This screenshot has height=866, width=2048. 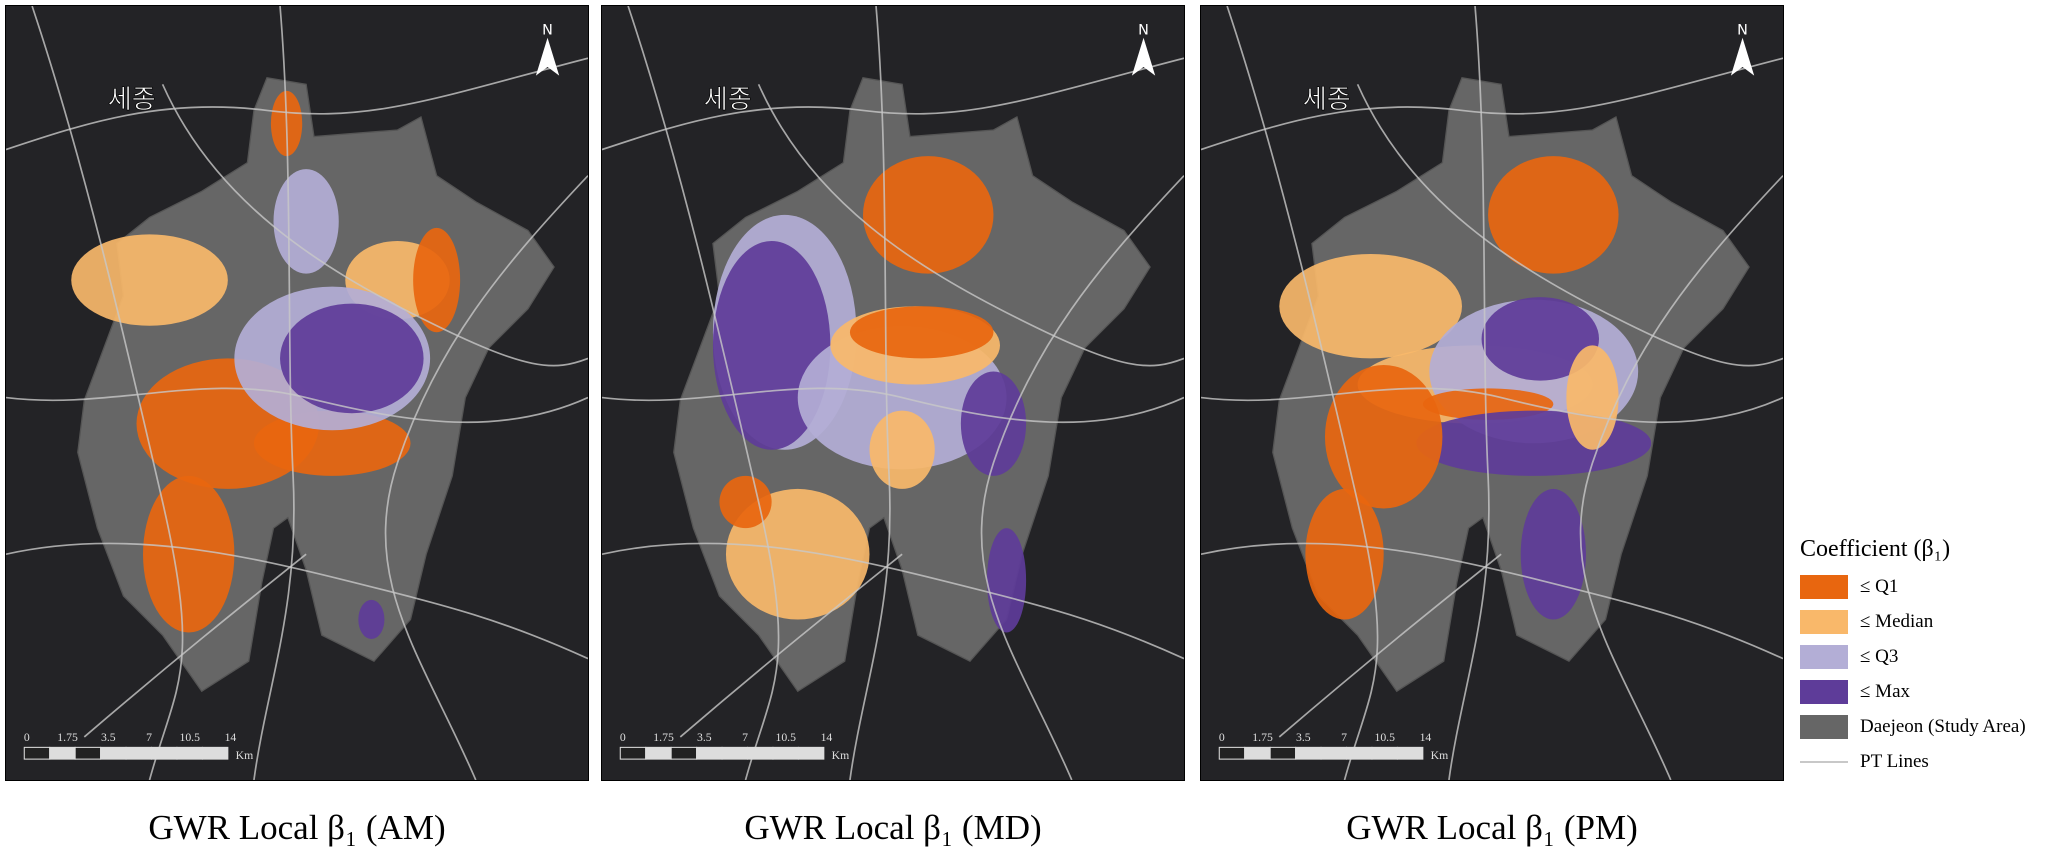 I want to click on legend-line, so click(x=1824, y=761).